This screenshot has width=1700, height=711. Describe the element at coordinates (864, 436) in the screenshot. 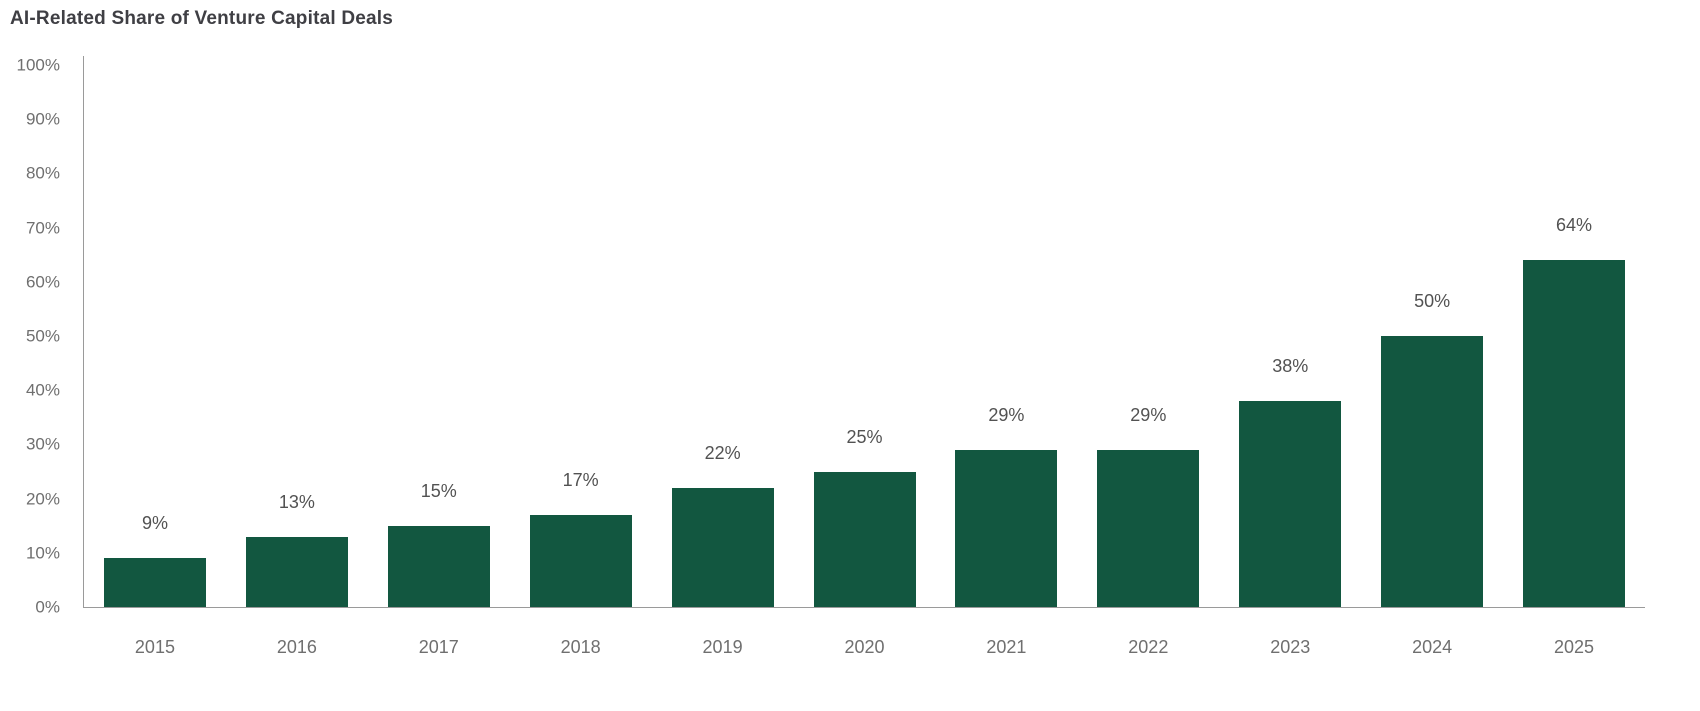

I see `value-label-2020: 25%` at that location.